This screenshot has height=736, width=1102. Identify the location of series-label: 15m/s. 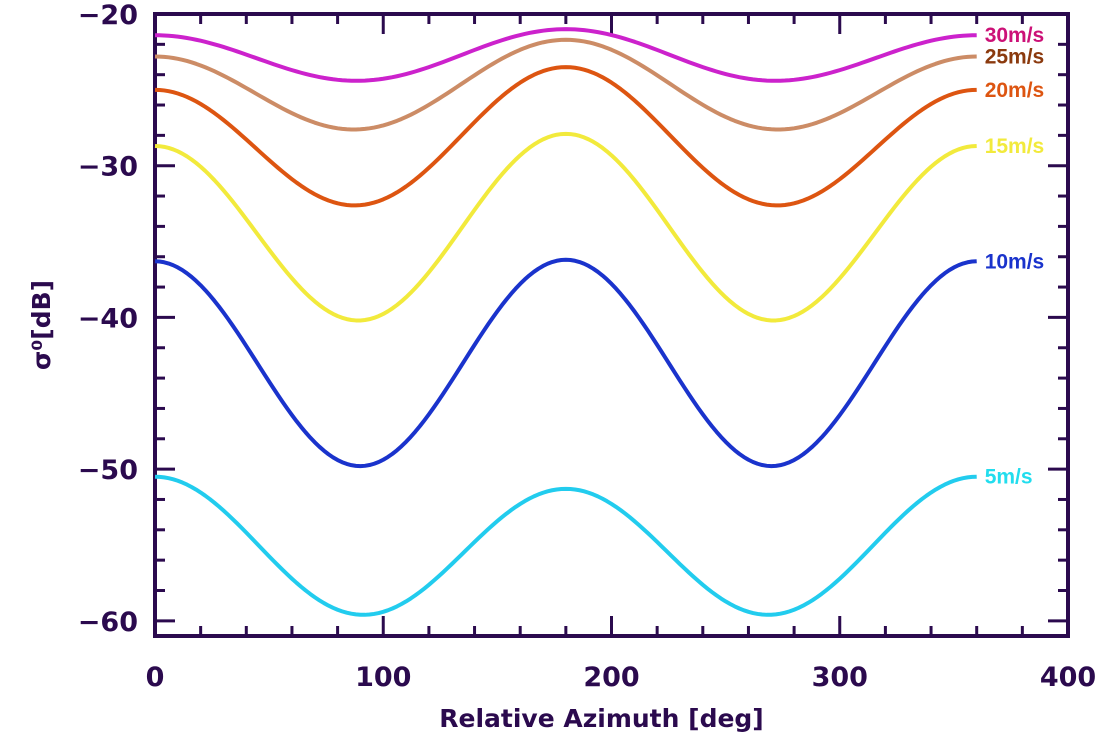
(1015, 146).